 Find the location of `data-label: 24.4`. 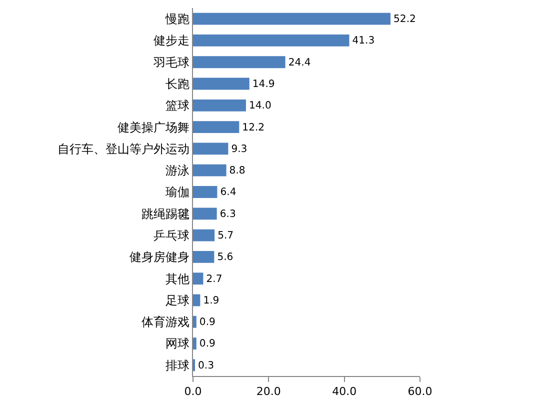

data-label: 24.4 is located at coordinates (299, 62).